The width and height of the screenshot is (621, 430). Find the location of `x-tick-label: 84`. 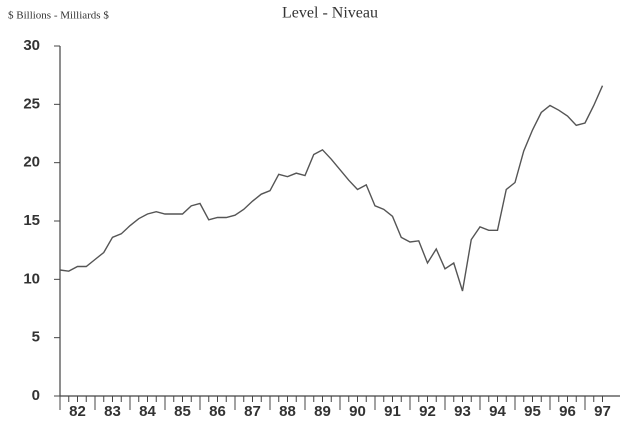

x-tick-label: 84 is located at coordinates (147, 411).